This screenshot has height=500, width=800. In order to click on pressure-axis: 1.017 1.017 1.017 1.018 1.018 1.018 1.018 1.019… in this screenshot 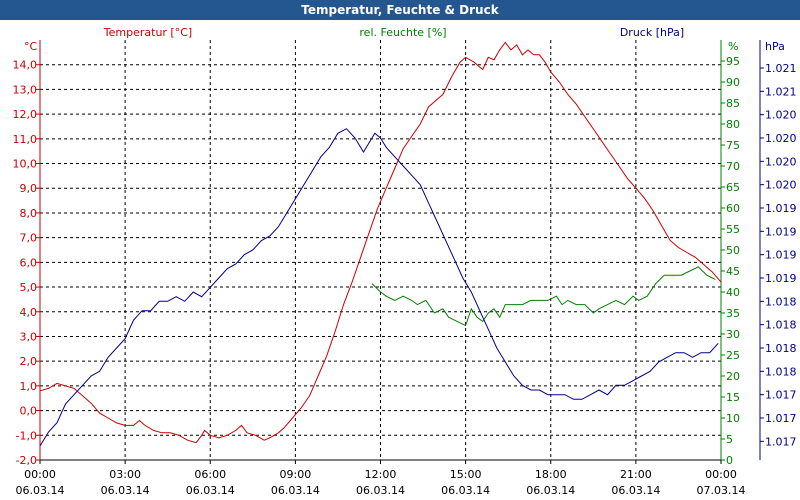, I will do `click(778, 250)`.